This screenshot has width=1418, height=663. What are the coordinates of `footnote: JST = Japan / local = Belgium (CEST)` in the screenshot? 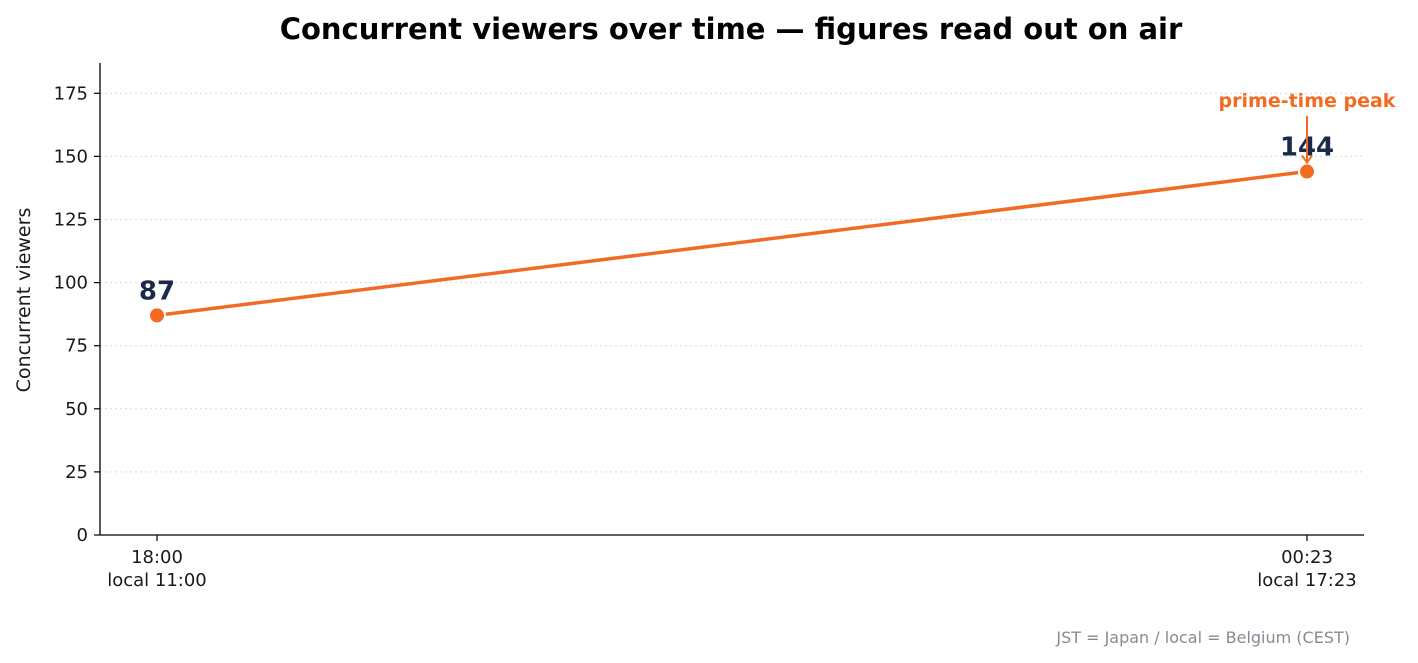 It's located at (1202, 637).